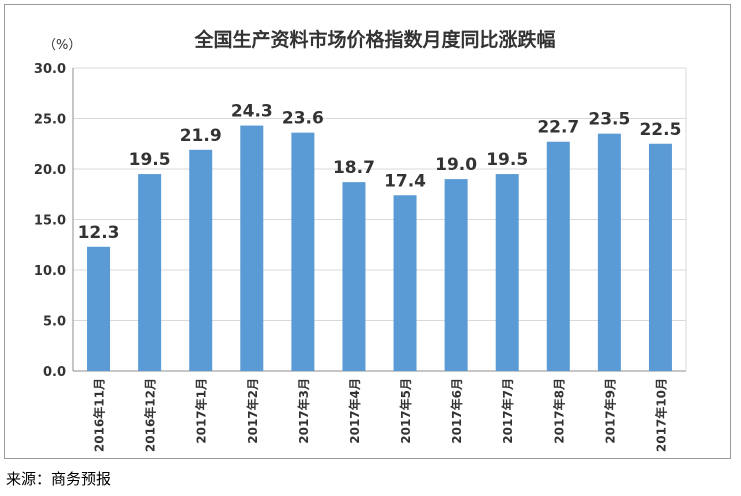 Image resolution: width=741 pixels, height=496 pixels. What do you see at coordinates (99, 415) in the screenshot?
I see `x-tick-label: 2016年11月` at bounding box center [99, 415].